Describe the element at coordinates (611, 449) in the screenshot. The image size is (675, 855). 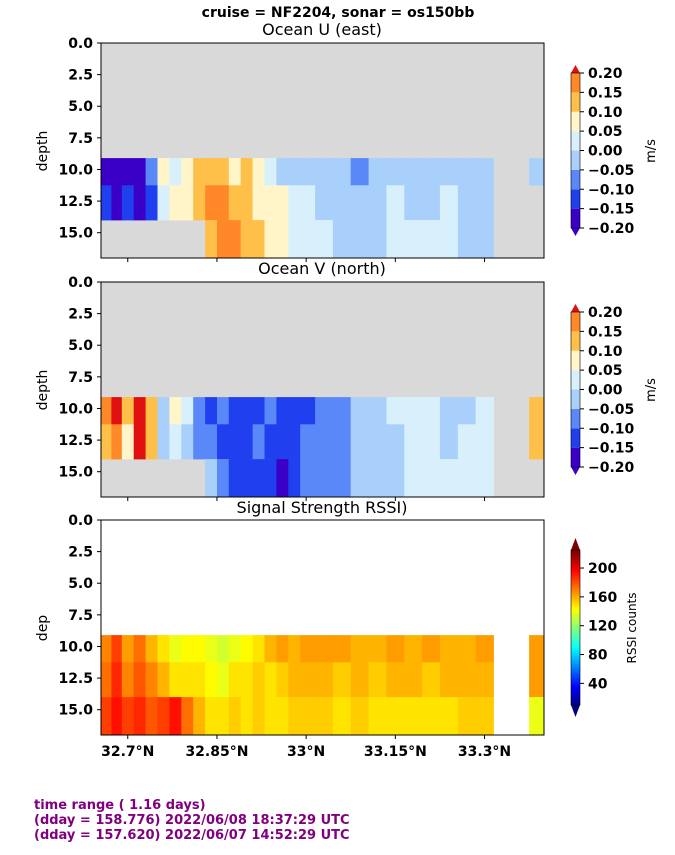
I see `colorbar-tick-label: −0.15` at that location.